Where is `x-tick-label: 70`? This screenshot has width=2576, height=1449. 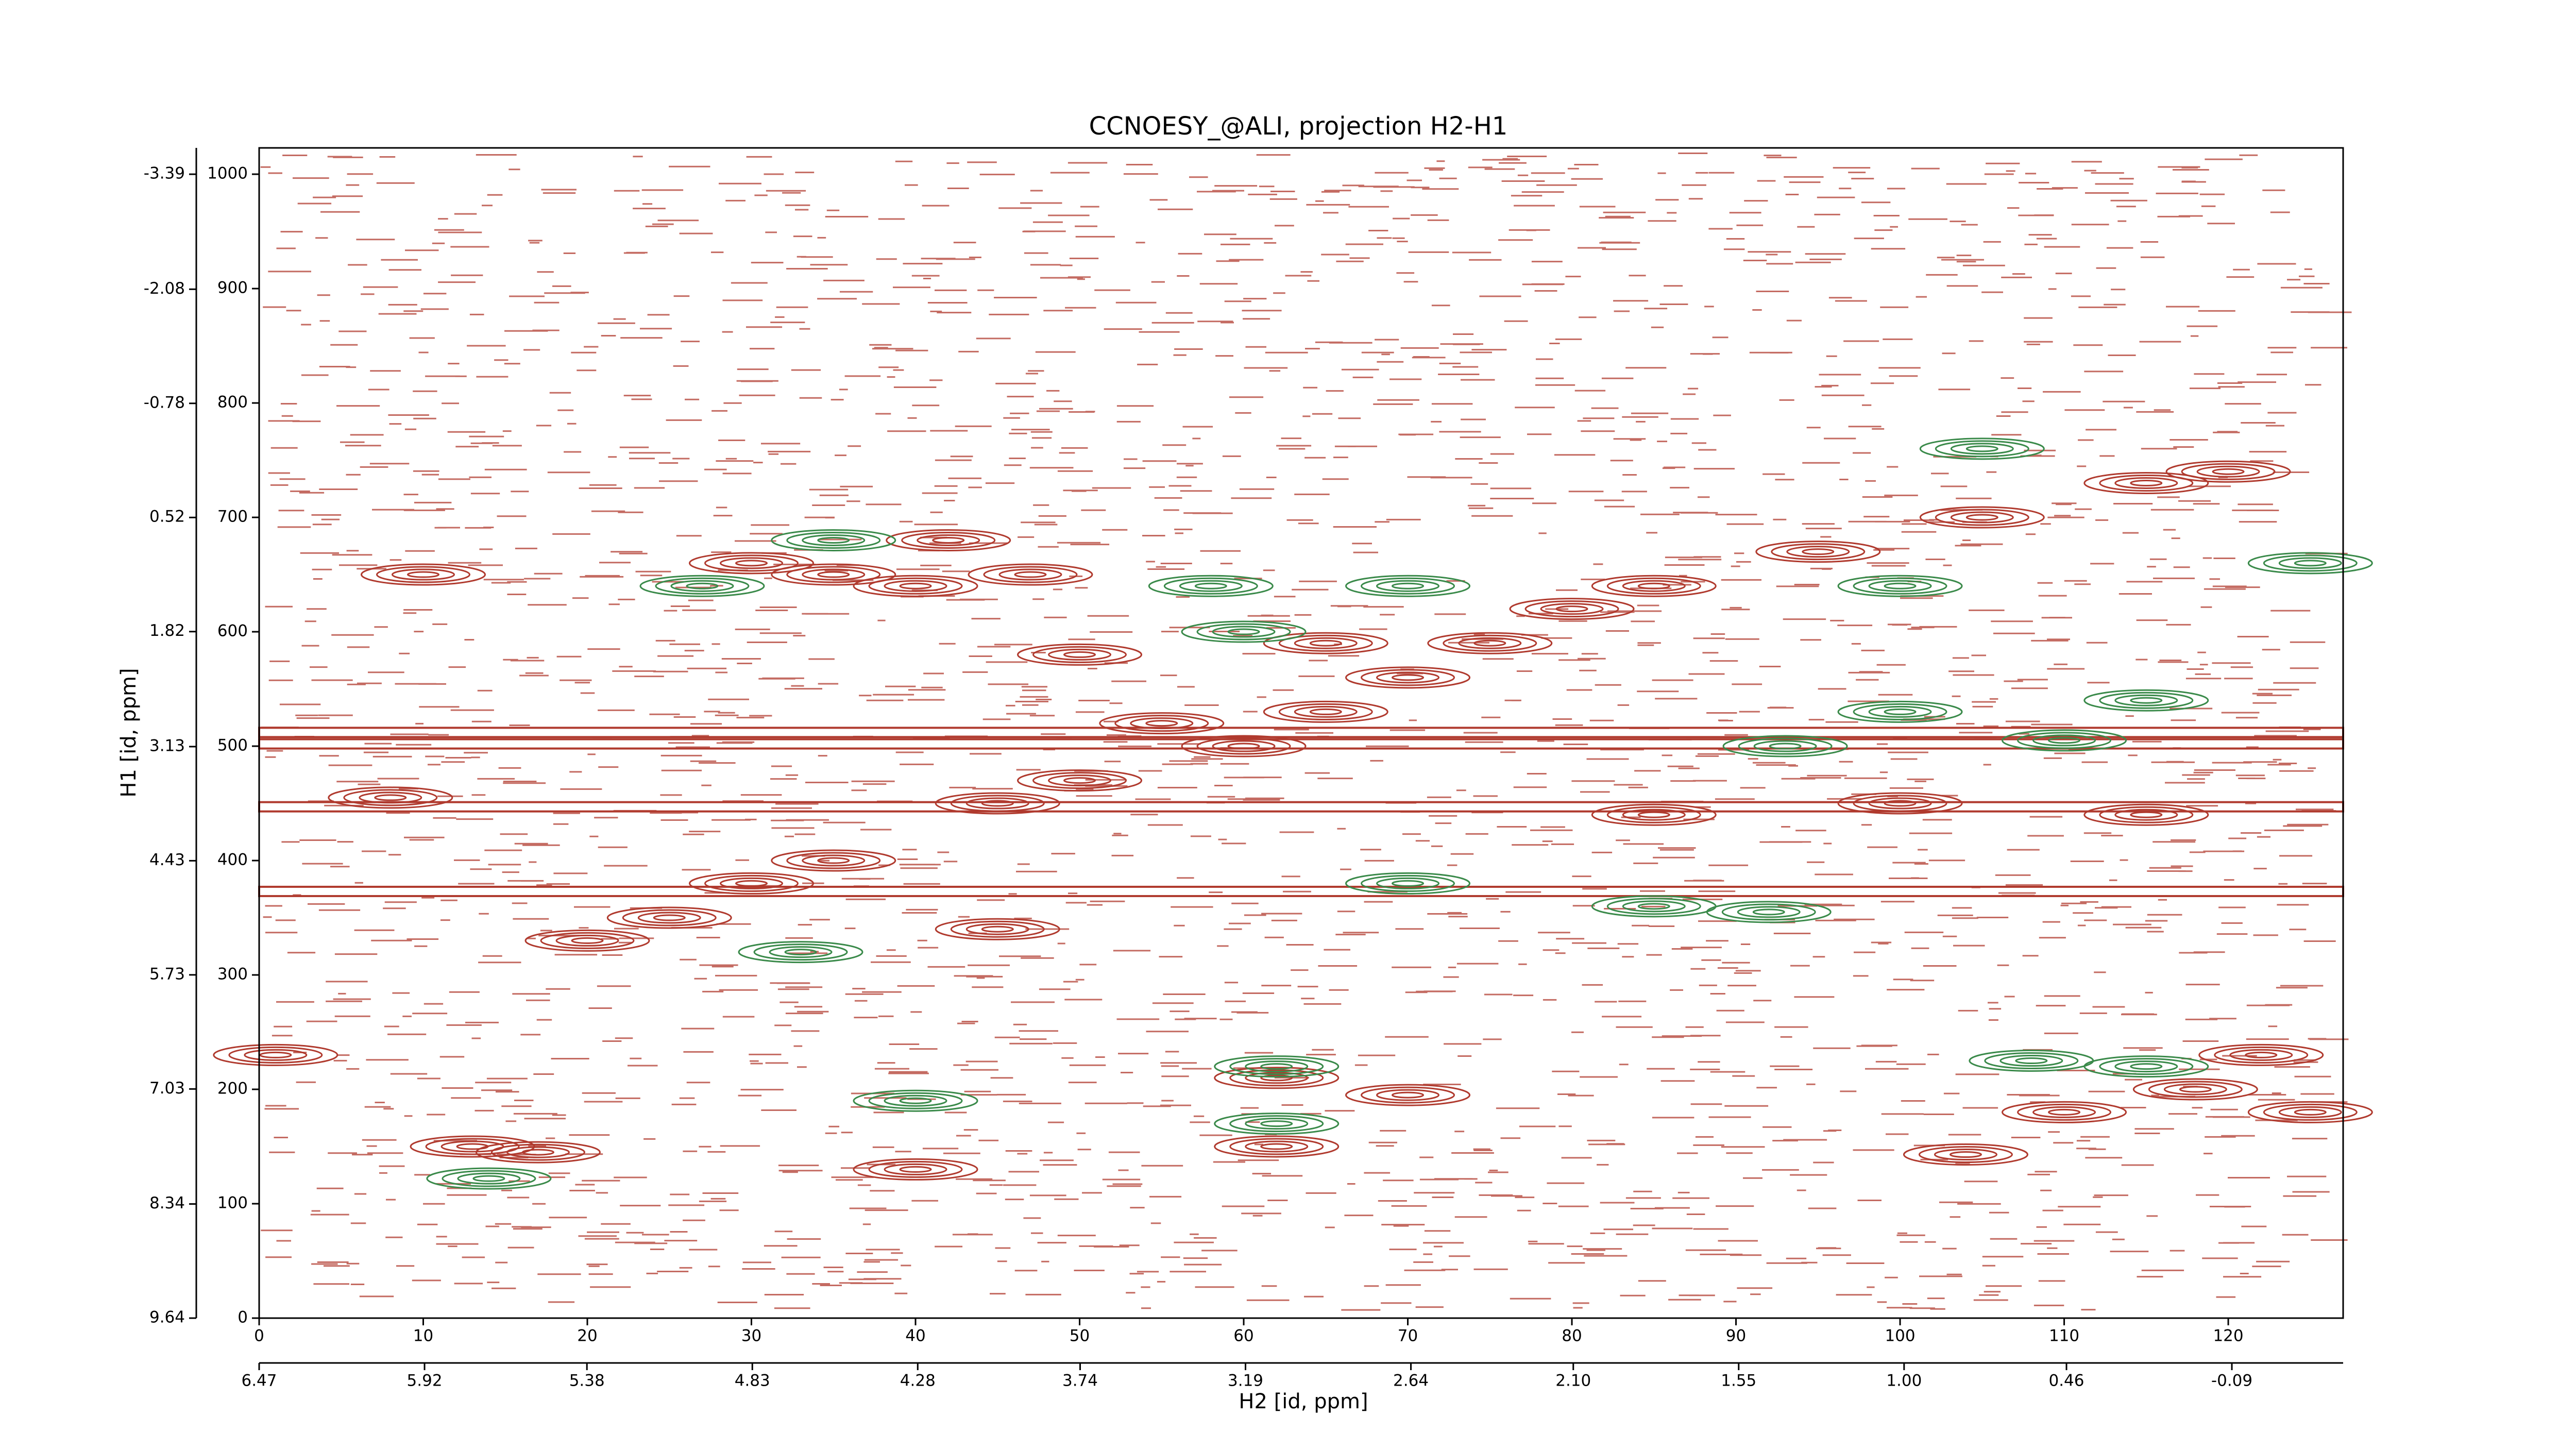
x-tick-label: 70 is located at coordinates (1408, 1336).